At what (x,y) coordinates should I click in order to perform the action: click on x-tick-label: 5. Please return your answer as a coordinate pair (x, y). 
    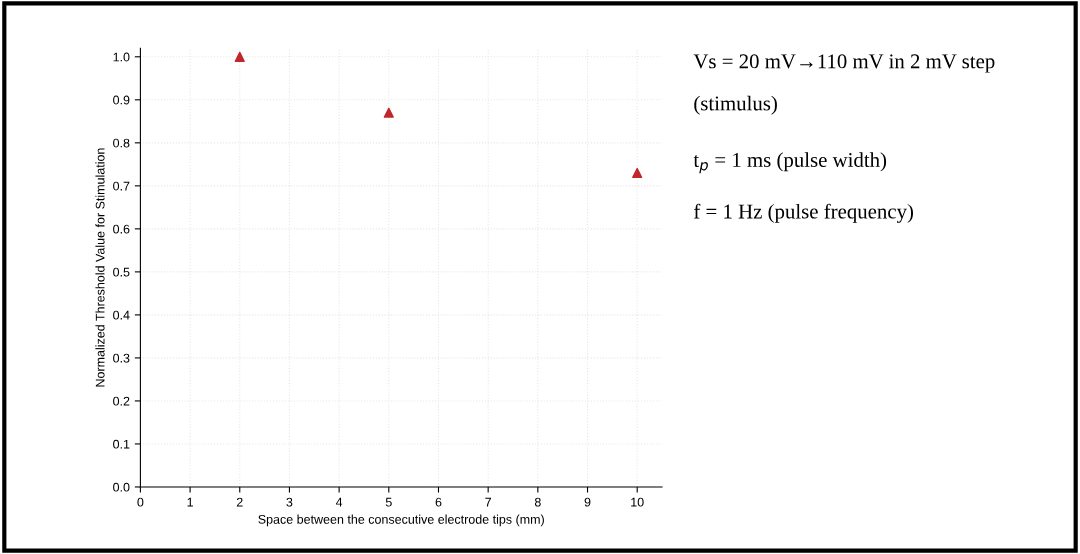
    Looking at the image, I should click on (388, 502).